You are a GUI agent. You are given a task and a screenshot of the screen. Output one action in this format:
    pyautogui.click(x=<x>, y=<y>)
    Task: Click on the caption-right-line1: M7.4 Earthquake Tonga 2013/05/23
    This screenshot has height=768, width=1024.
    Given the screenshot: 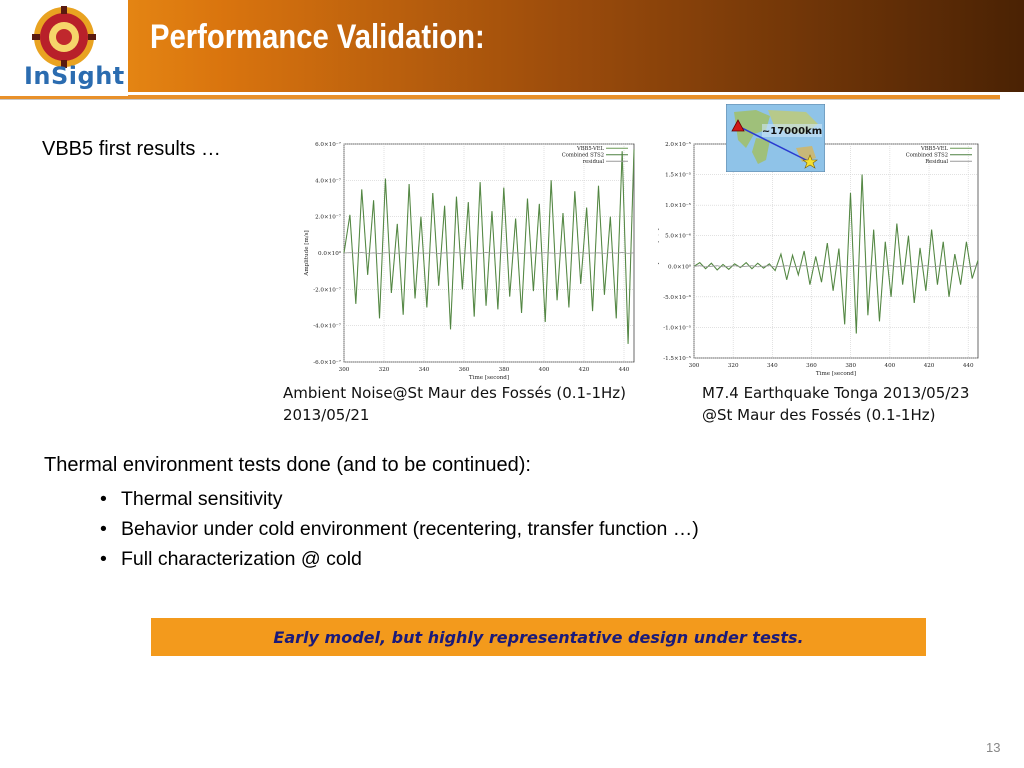 What is the action you would take?
    pyautogui.click(x=836, y=393)
    